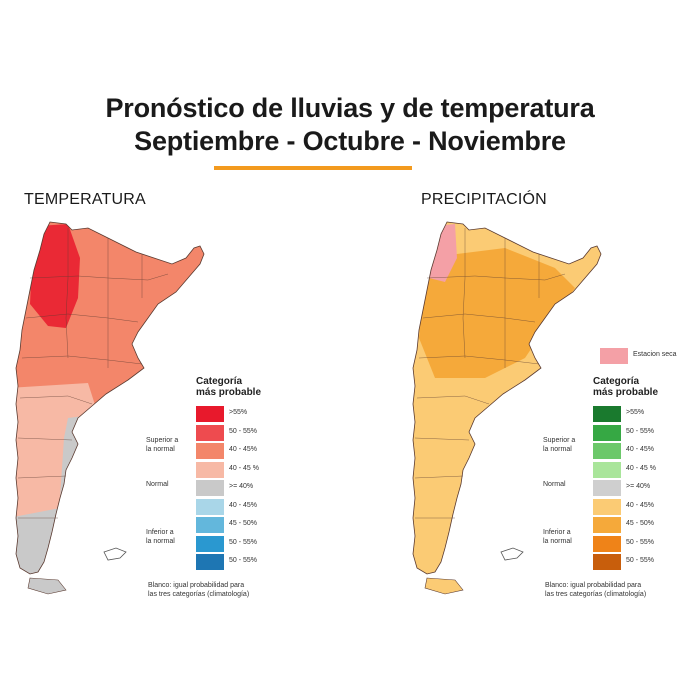 The width and height of the screenshot is (700, 700). I want to click on temperature-legend-heading: Categoría más probable, so click(228, 387).